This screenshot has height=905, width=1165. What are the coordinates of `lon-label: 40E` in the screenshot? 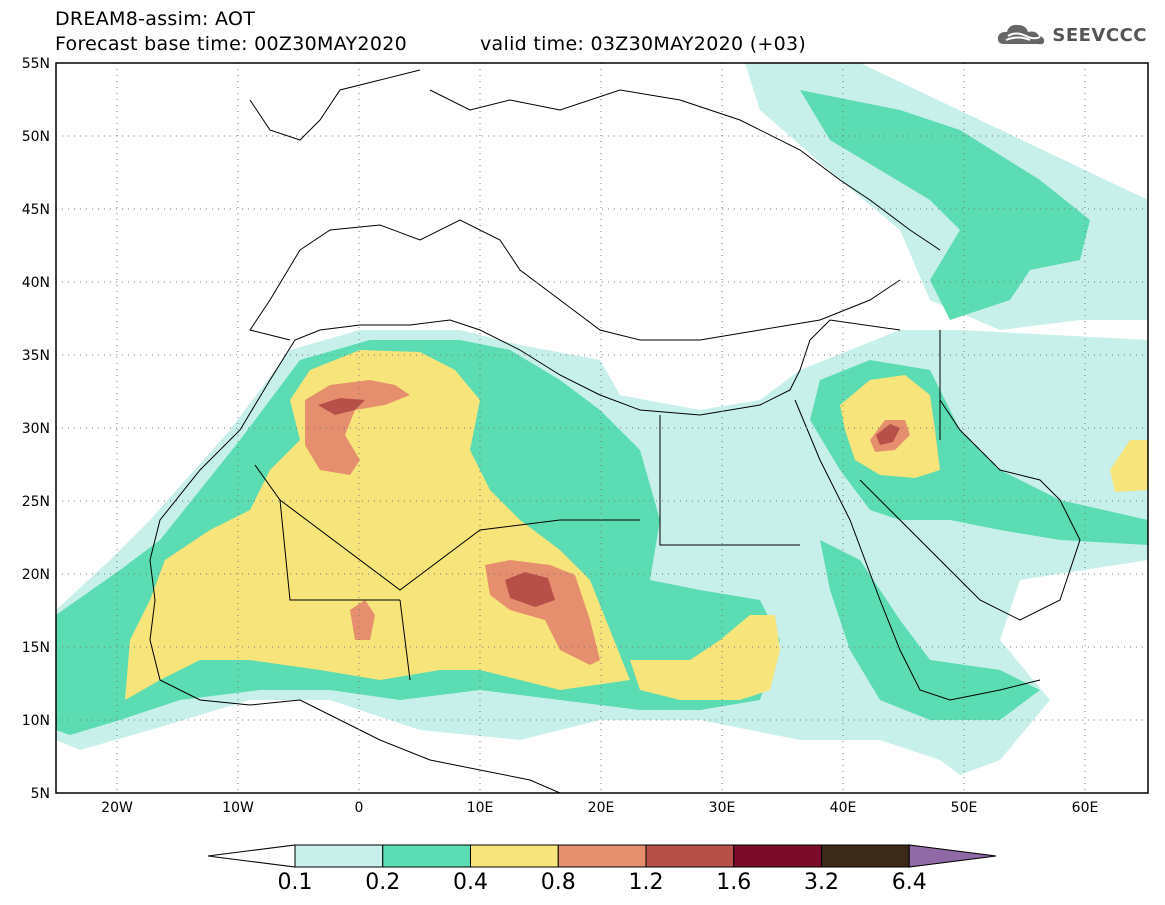 It's located at (843, 808).